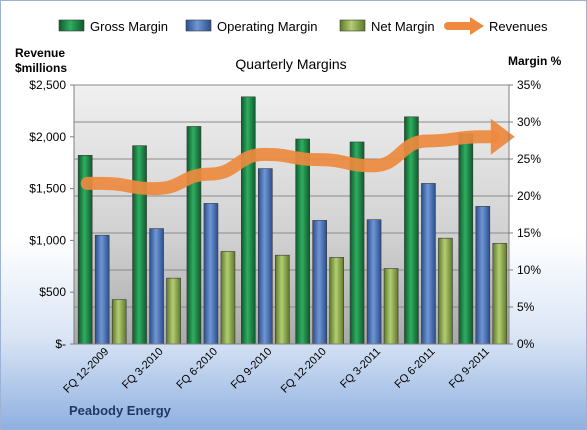 The height and width of the screenshot is (430, 587). I want to click on right-tick-label: 0%, so click(526, 344).